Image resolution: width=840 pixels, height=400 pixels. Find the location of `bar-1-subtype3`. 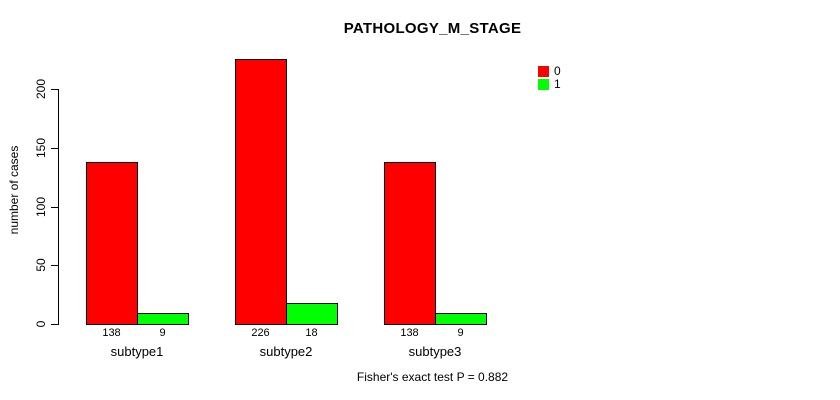

bar-1-subtype3 is located at coordinates (461, 319).